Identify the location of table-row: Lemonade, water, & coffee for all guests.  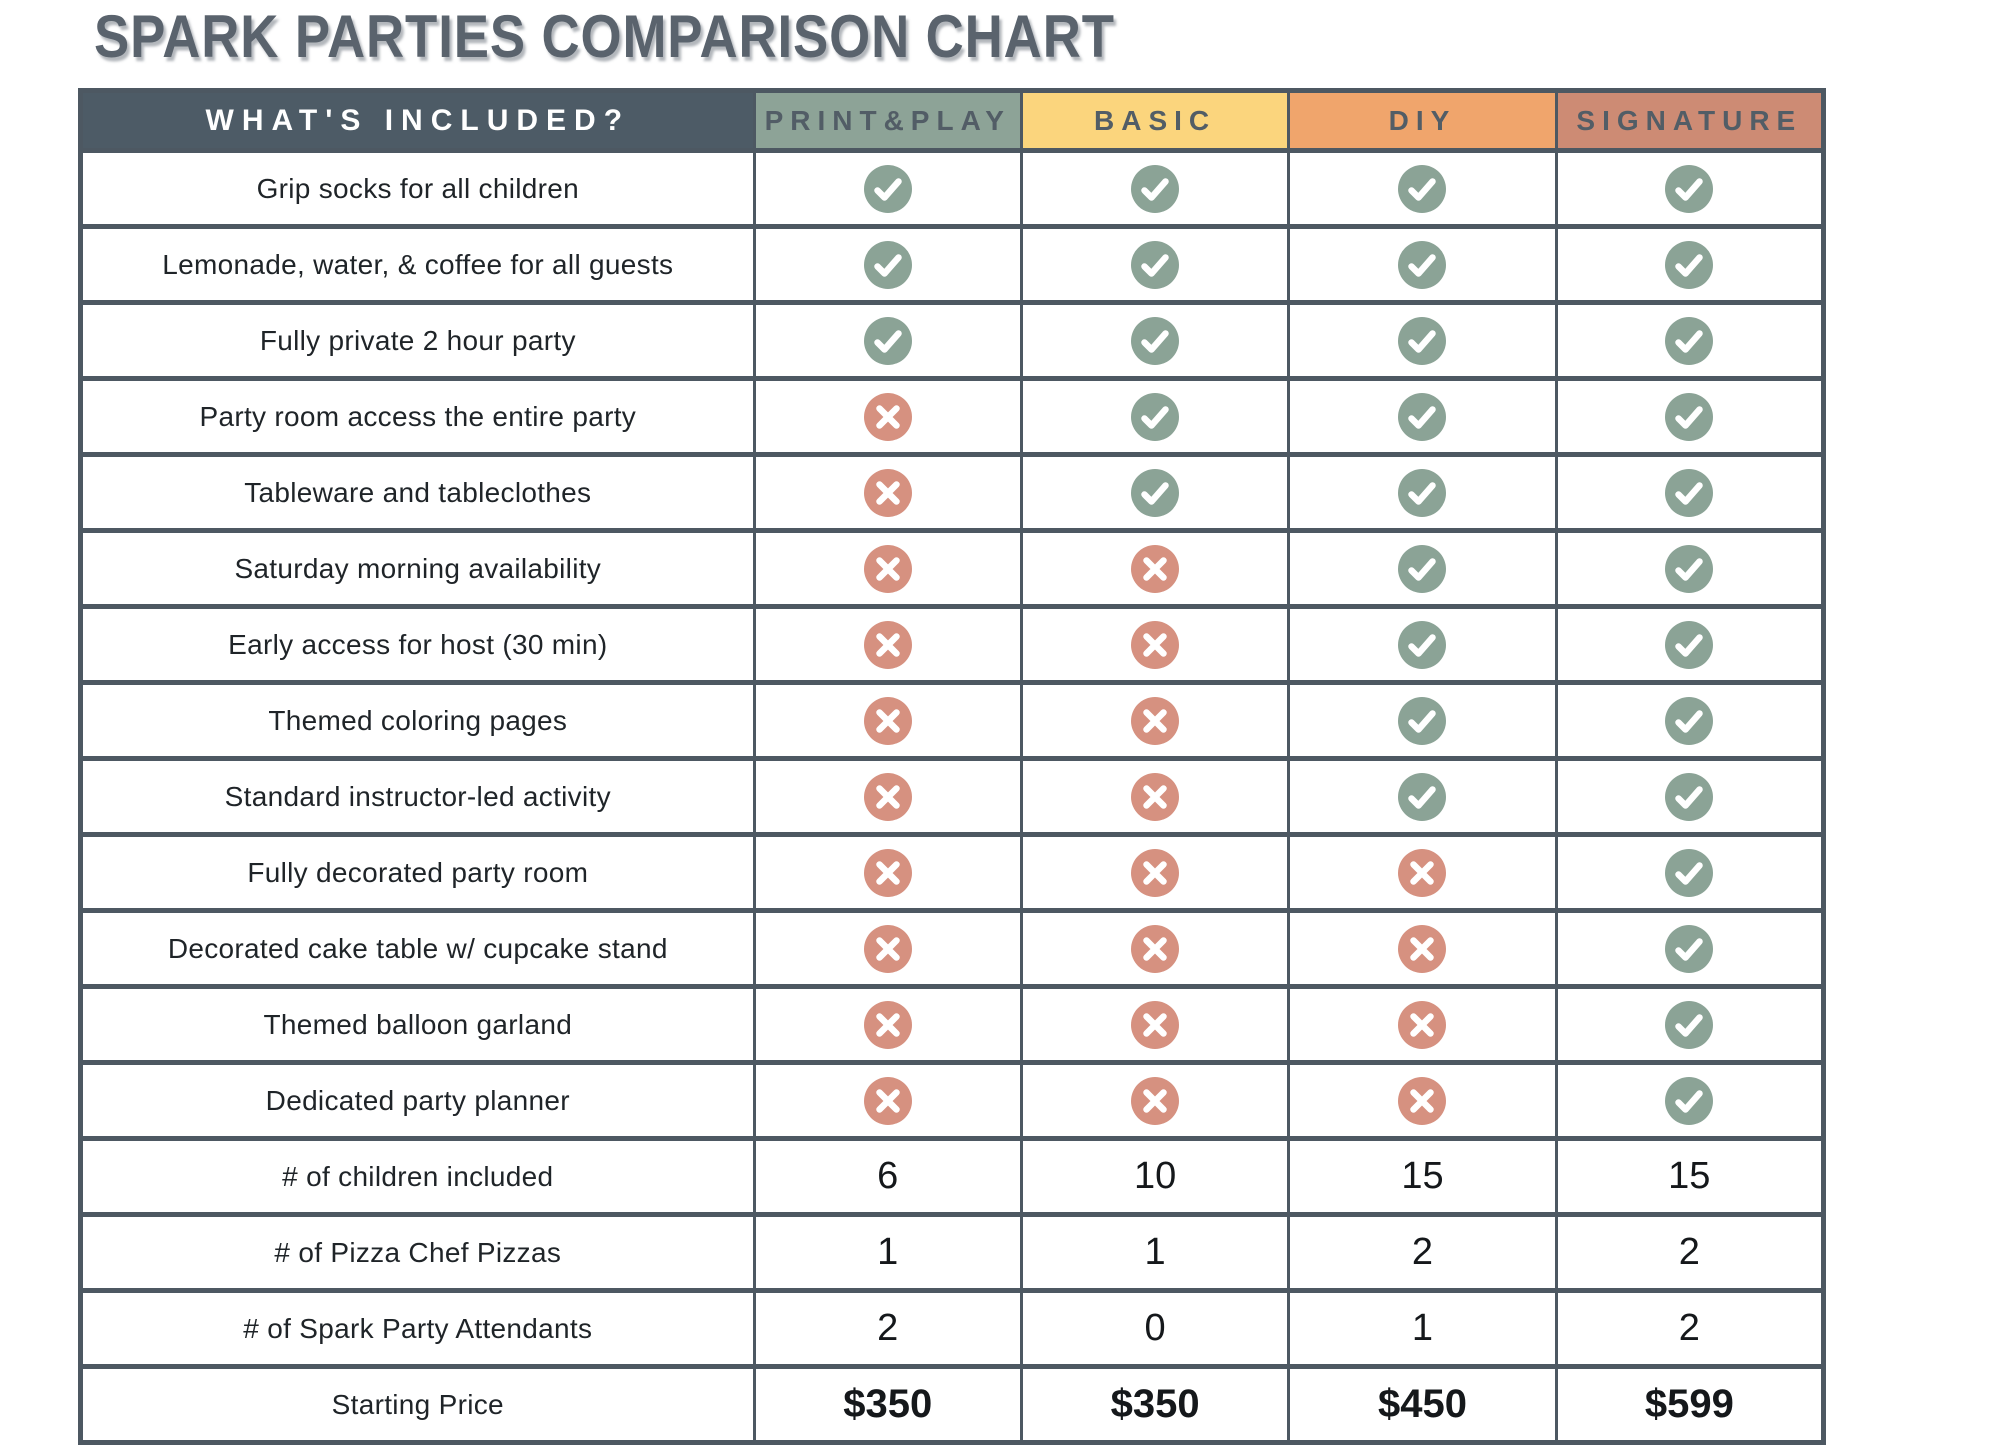
(952, 264).